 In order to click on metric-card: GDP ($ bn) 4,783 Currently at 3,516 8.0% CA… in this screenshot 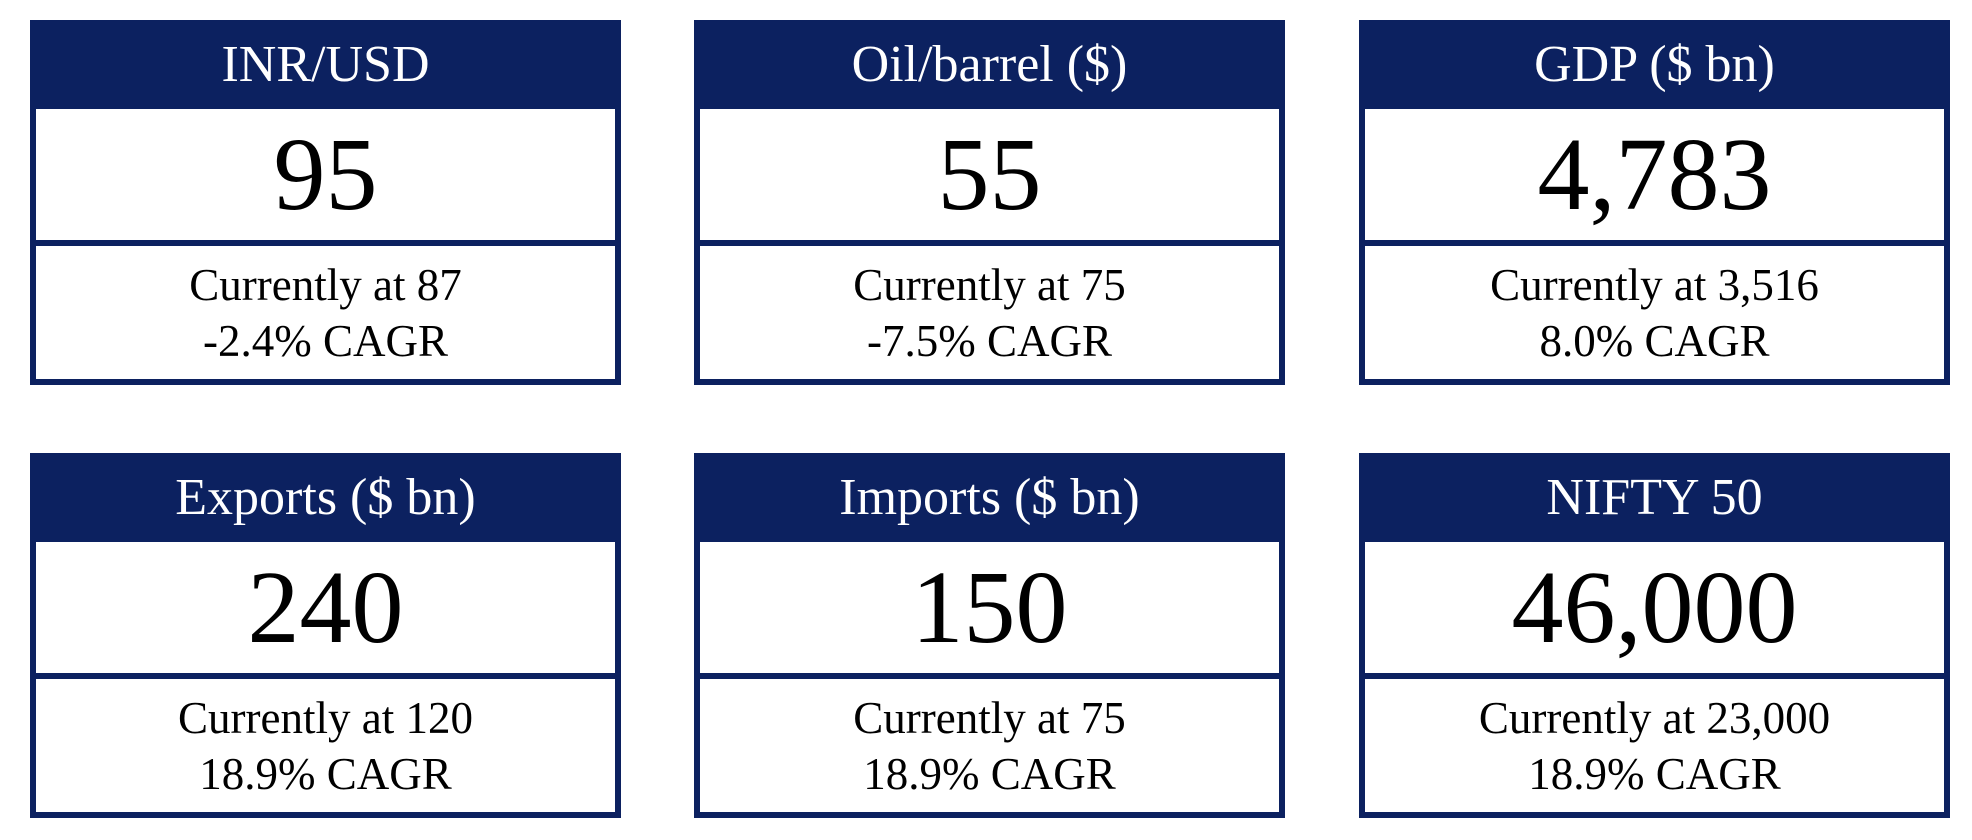, I will do `click(1654, 202)`.